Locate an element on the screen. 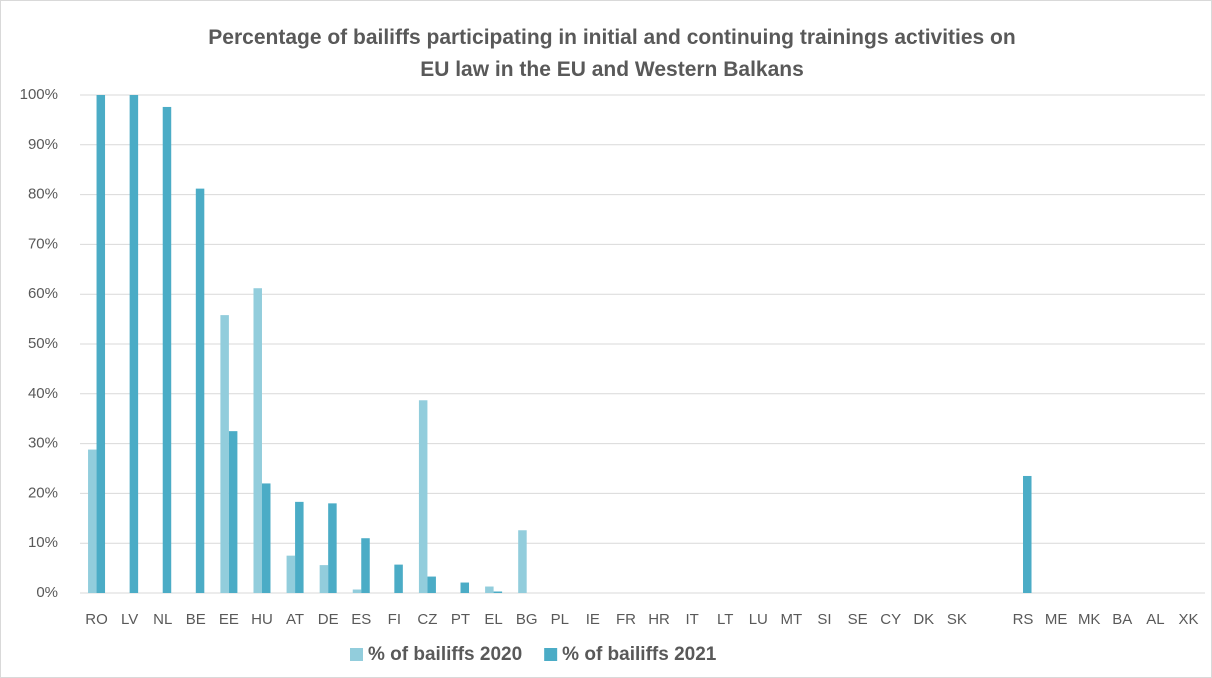  x-tick-label: PL is located at coordinates (560, 619).